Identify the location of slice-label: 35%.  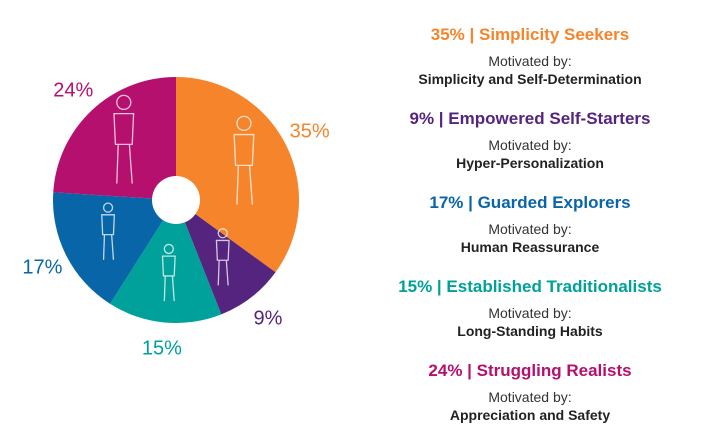
(309, 131).